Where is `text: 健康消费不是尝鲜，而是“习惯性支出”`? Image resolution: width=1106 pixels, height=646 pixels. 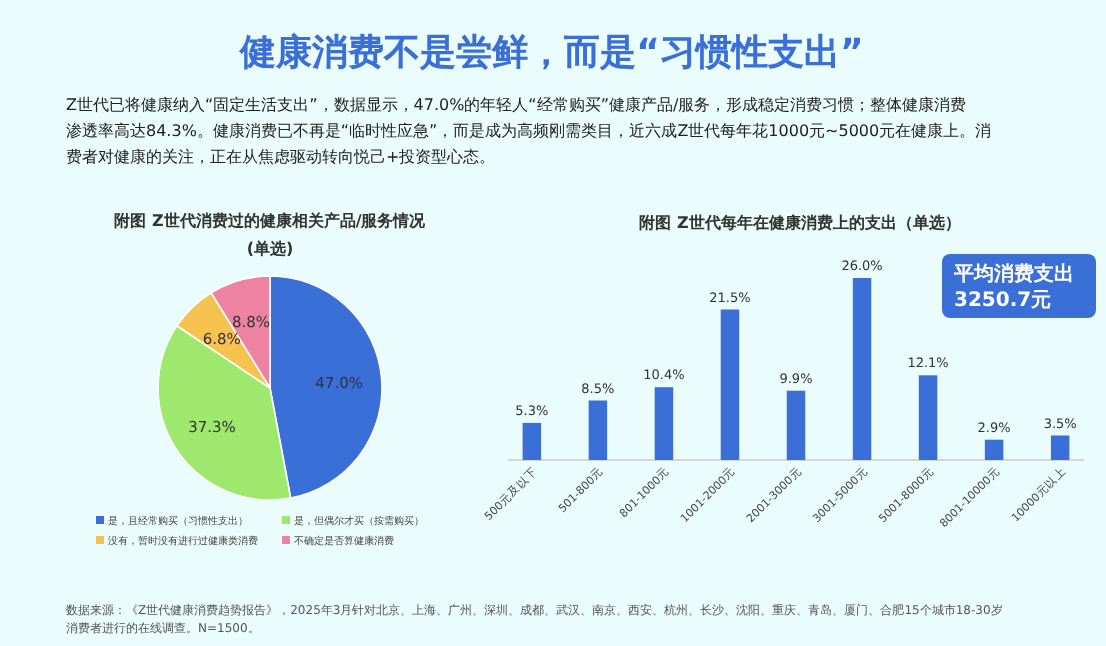
text: 健康消费不是尝鲜，而是“习惯性支出” is located at coordinates (551, 53).